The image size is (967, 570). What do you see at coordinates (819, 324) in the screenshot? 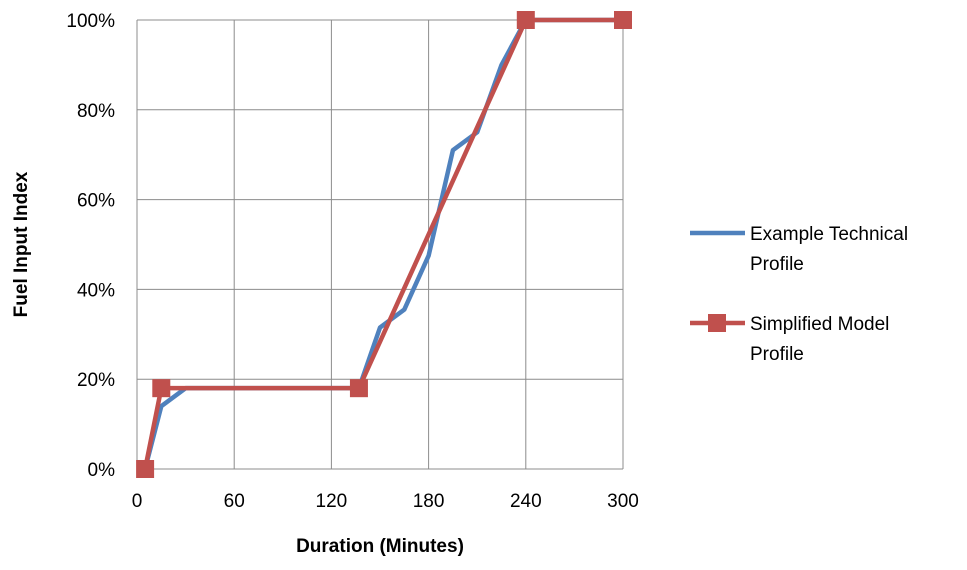
I see `legend-label: Simplified Model` at bounding box center [819, 324].